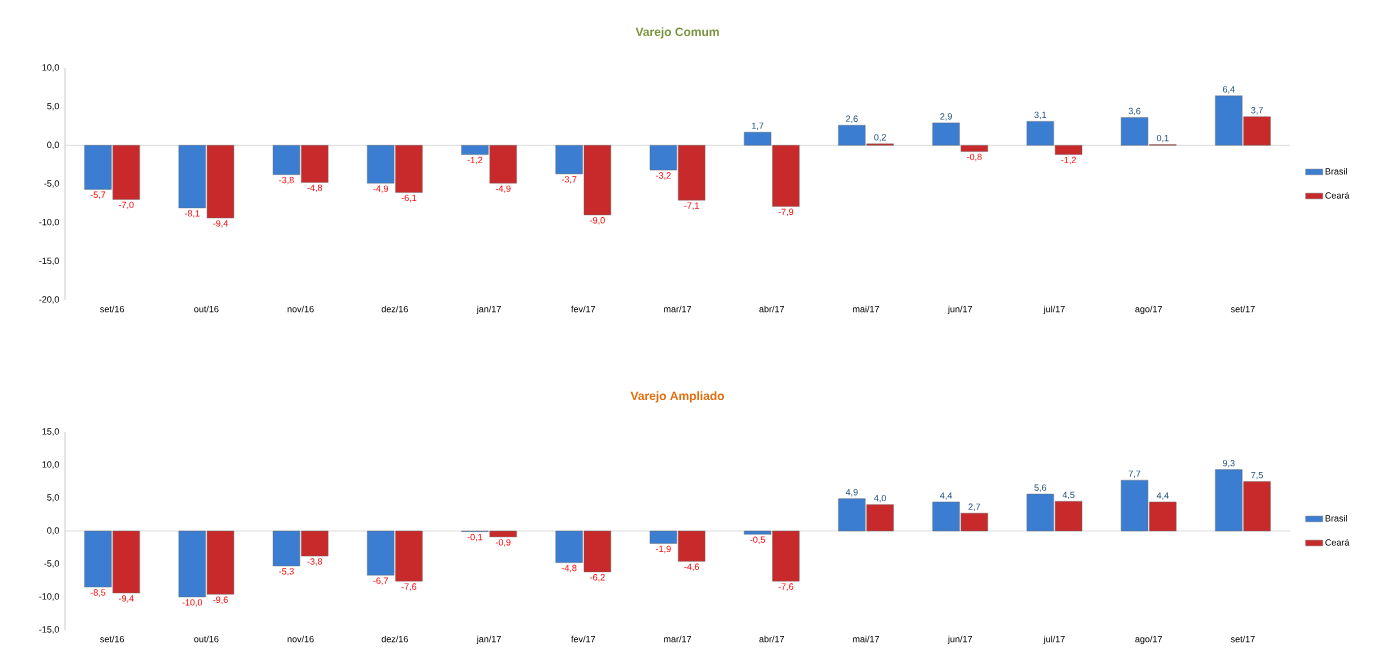 The image size is (1380, 659). I want to click on data-label: 3,1, so click(1040, 115).